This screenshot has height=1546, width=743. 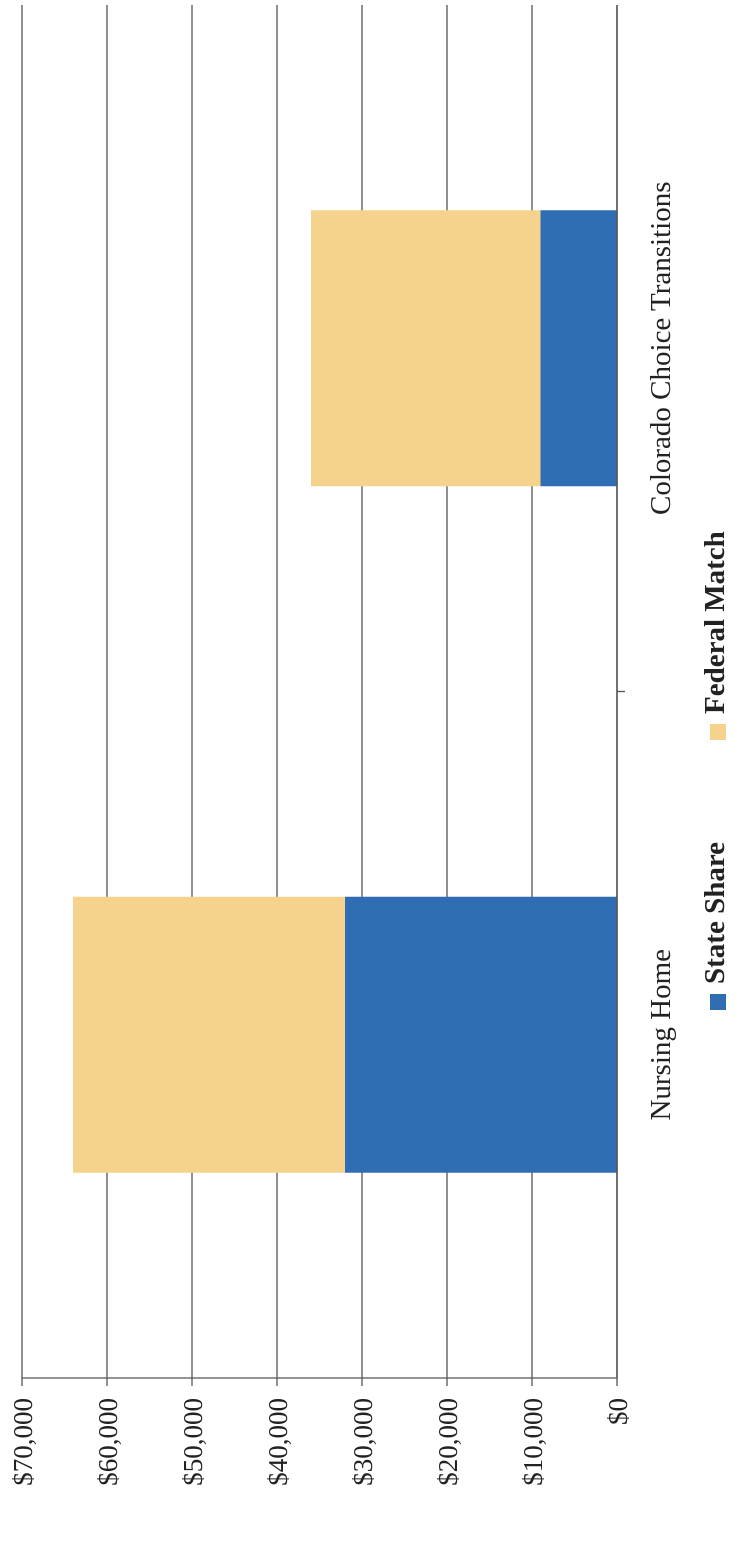 What do you see at coordinates (481, 1034) in the screenshot?
I see `bar-state-share-nursing-home` at bounding box center [481, 1034].